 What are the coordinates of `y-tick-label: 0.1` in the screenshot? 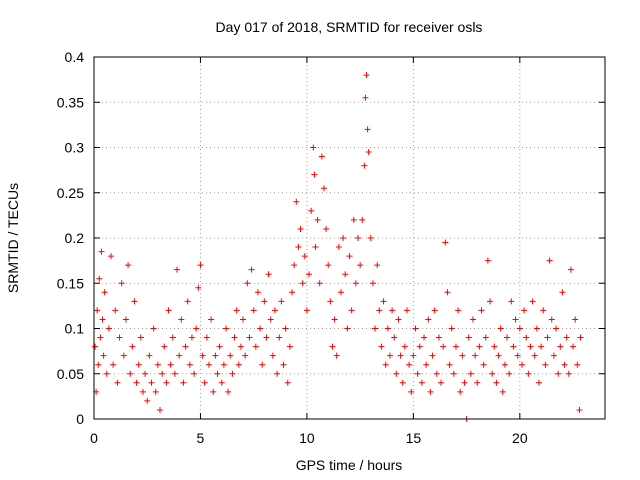 It's located at (75, 329).